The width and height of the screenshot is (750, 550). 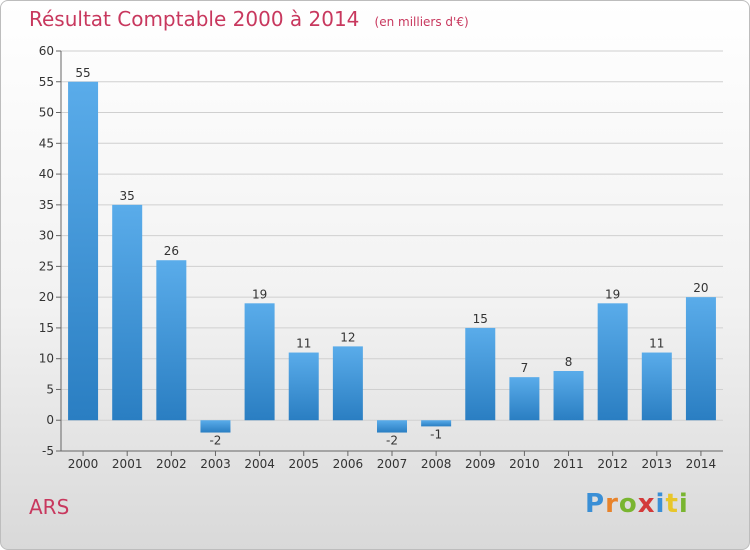 I want to click on y-tick-label: 10, so click(x=46, y=359).